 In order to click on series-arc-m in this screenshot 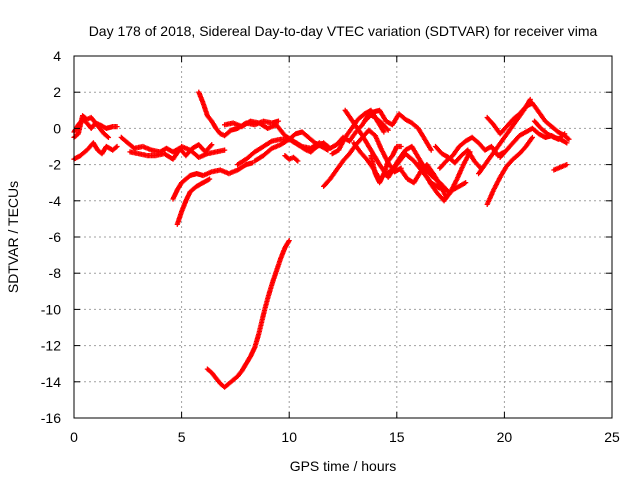, I will do `click(248, 314)`.